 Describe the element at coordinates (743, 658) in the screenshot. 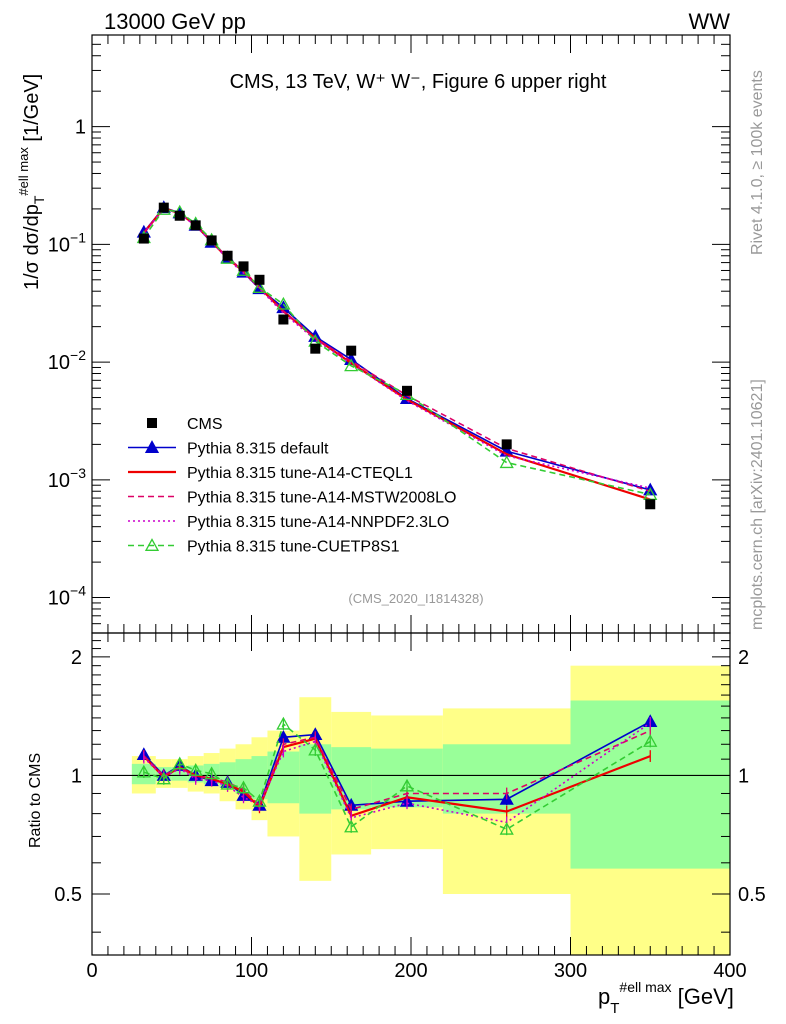

I see `ratio-y-tick-label-right: 2` at that location.